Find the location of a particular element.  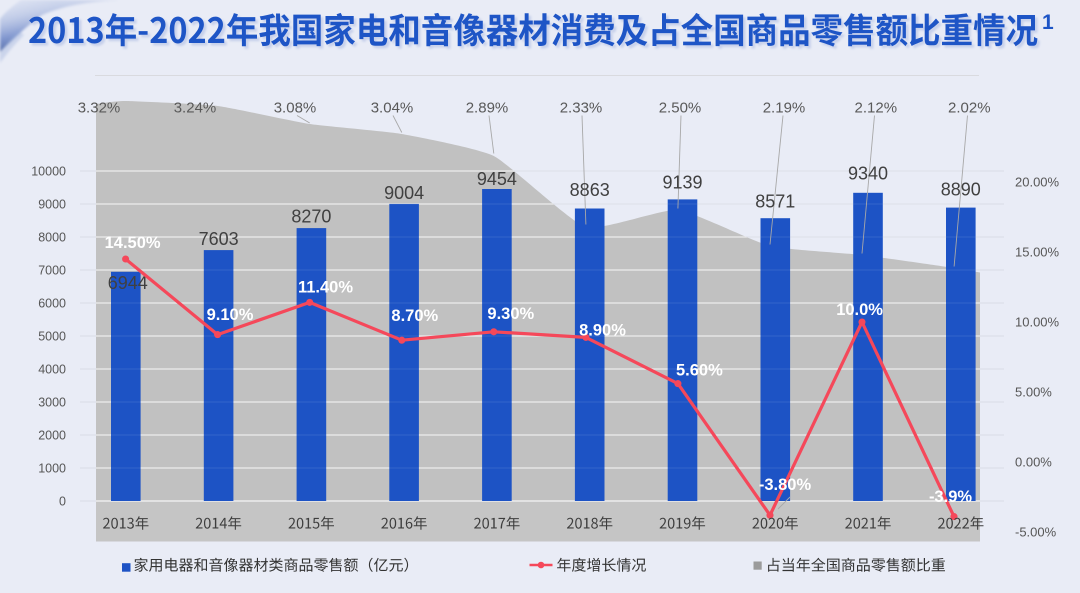

svg-text: 6944 is located at coordinates (128, 283).